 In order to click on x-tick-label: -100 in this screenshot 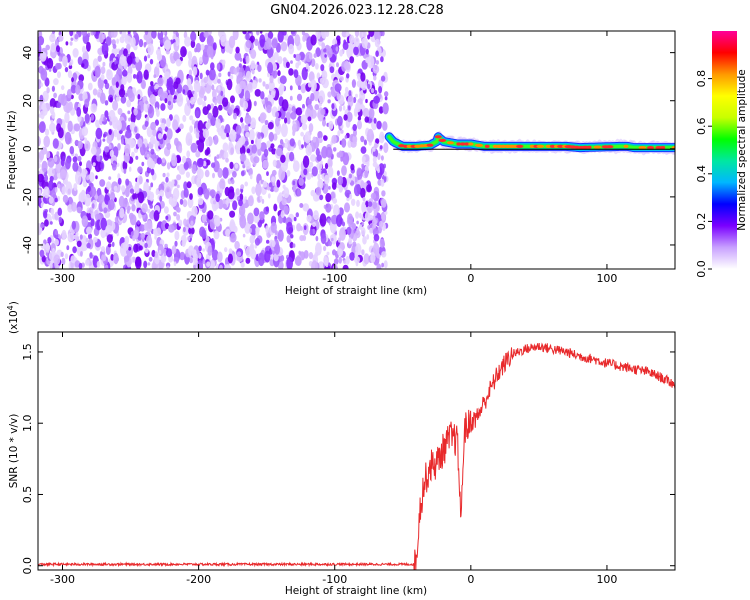, I will do `click(334, 278)`.